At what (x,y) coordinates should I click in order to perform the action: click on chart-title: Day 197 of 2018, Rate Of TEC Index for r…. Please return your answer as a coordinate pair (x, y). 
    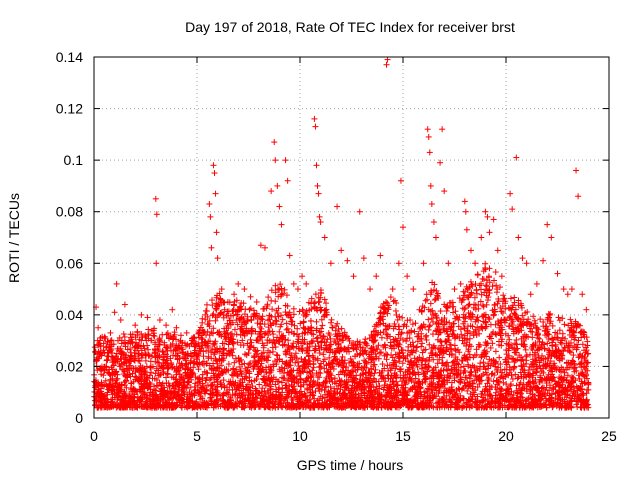
    Looking at the image, I should click on (350, 27).